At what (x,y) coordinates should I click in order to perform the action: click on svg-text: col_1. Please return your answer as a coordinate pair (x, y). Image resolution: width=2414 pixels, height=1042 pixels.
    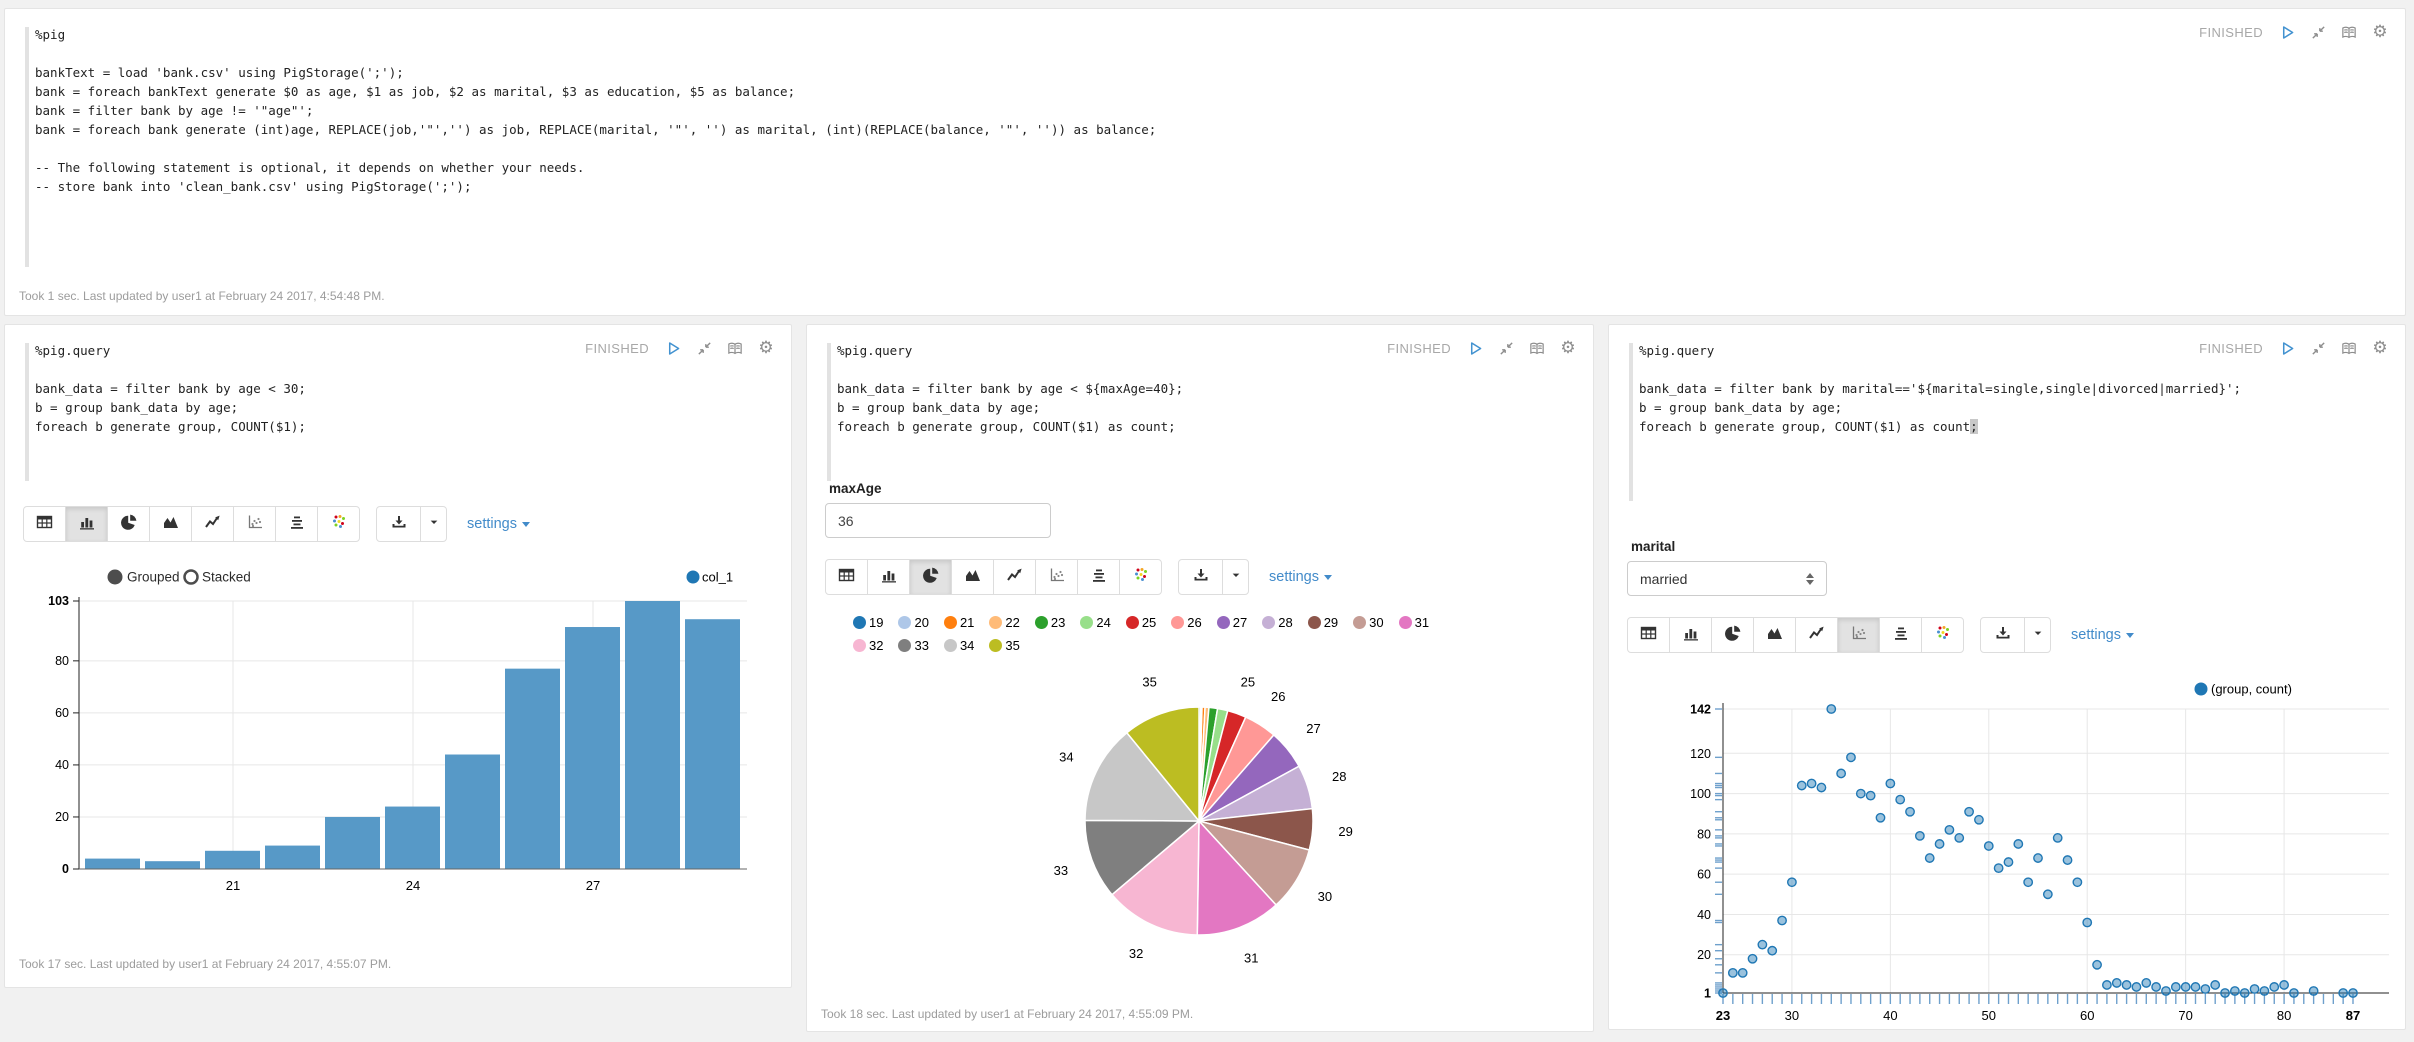
    Looking at the image, I should click on (717, 577).